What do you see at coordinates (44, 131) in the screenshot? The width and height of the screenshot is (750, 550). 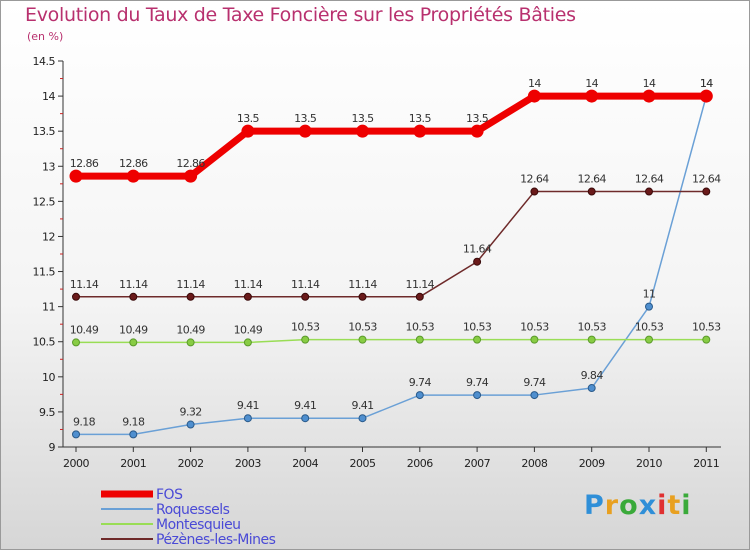 I see `y-tick-label: 13.5` at bounding box center [44, 131].